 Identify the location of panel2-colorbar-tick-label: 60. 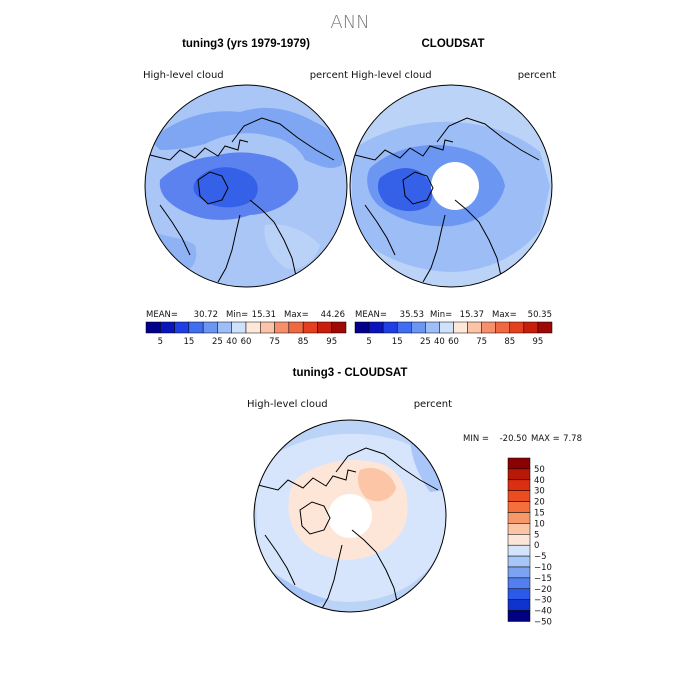
(453, 342).